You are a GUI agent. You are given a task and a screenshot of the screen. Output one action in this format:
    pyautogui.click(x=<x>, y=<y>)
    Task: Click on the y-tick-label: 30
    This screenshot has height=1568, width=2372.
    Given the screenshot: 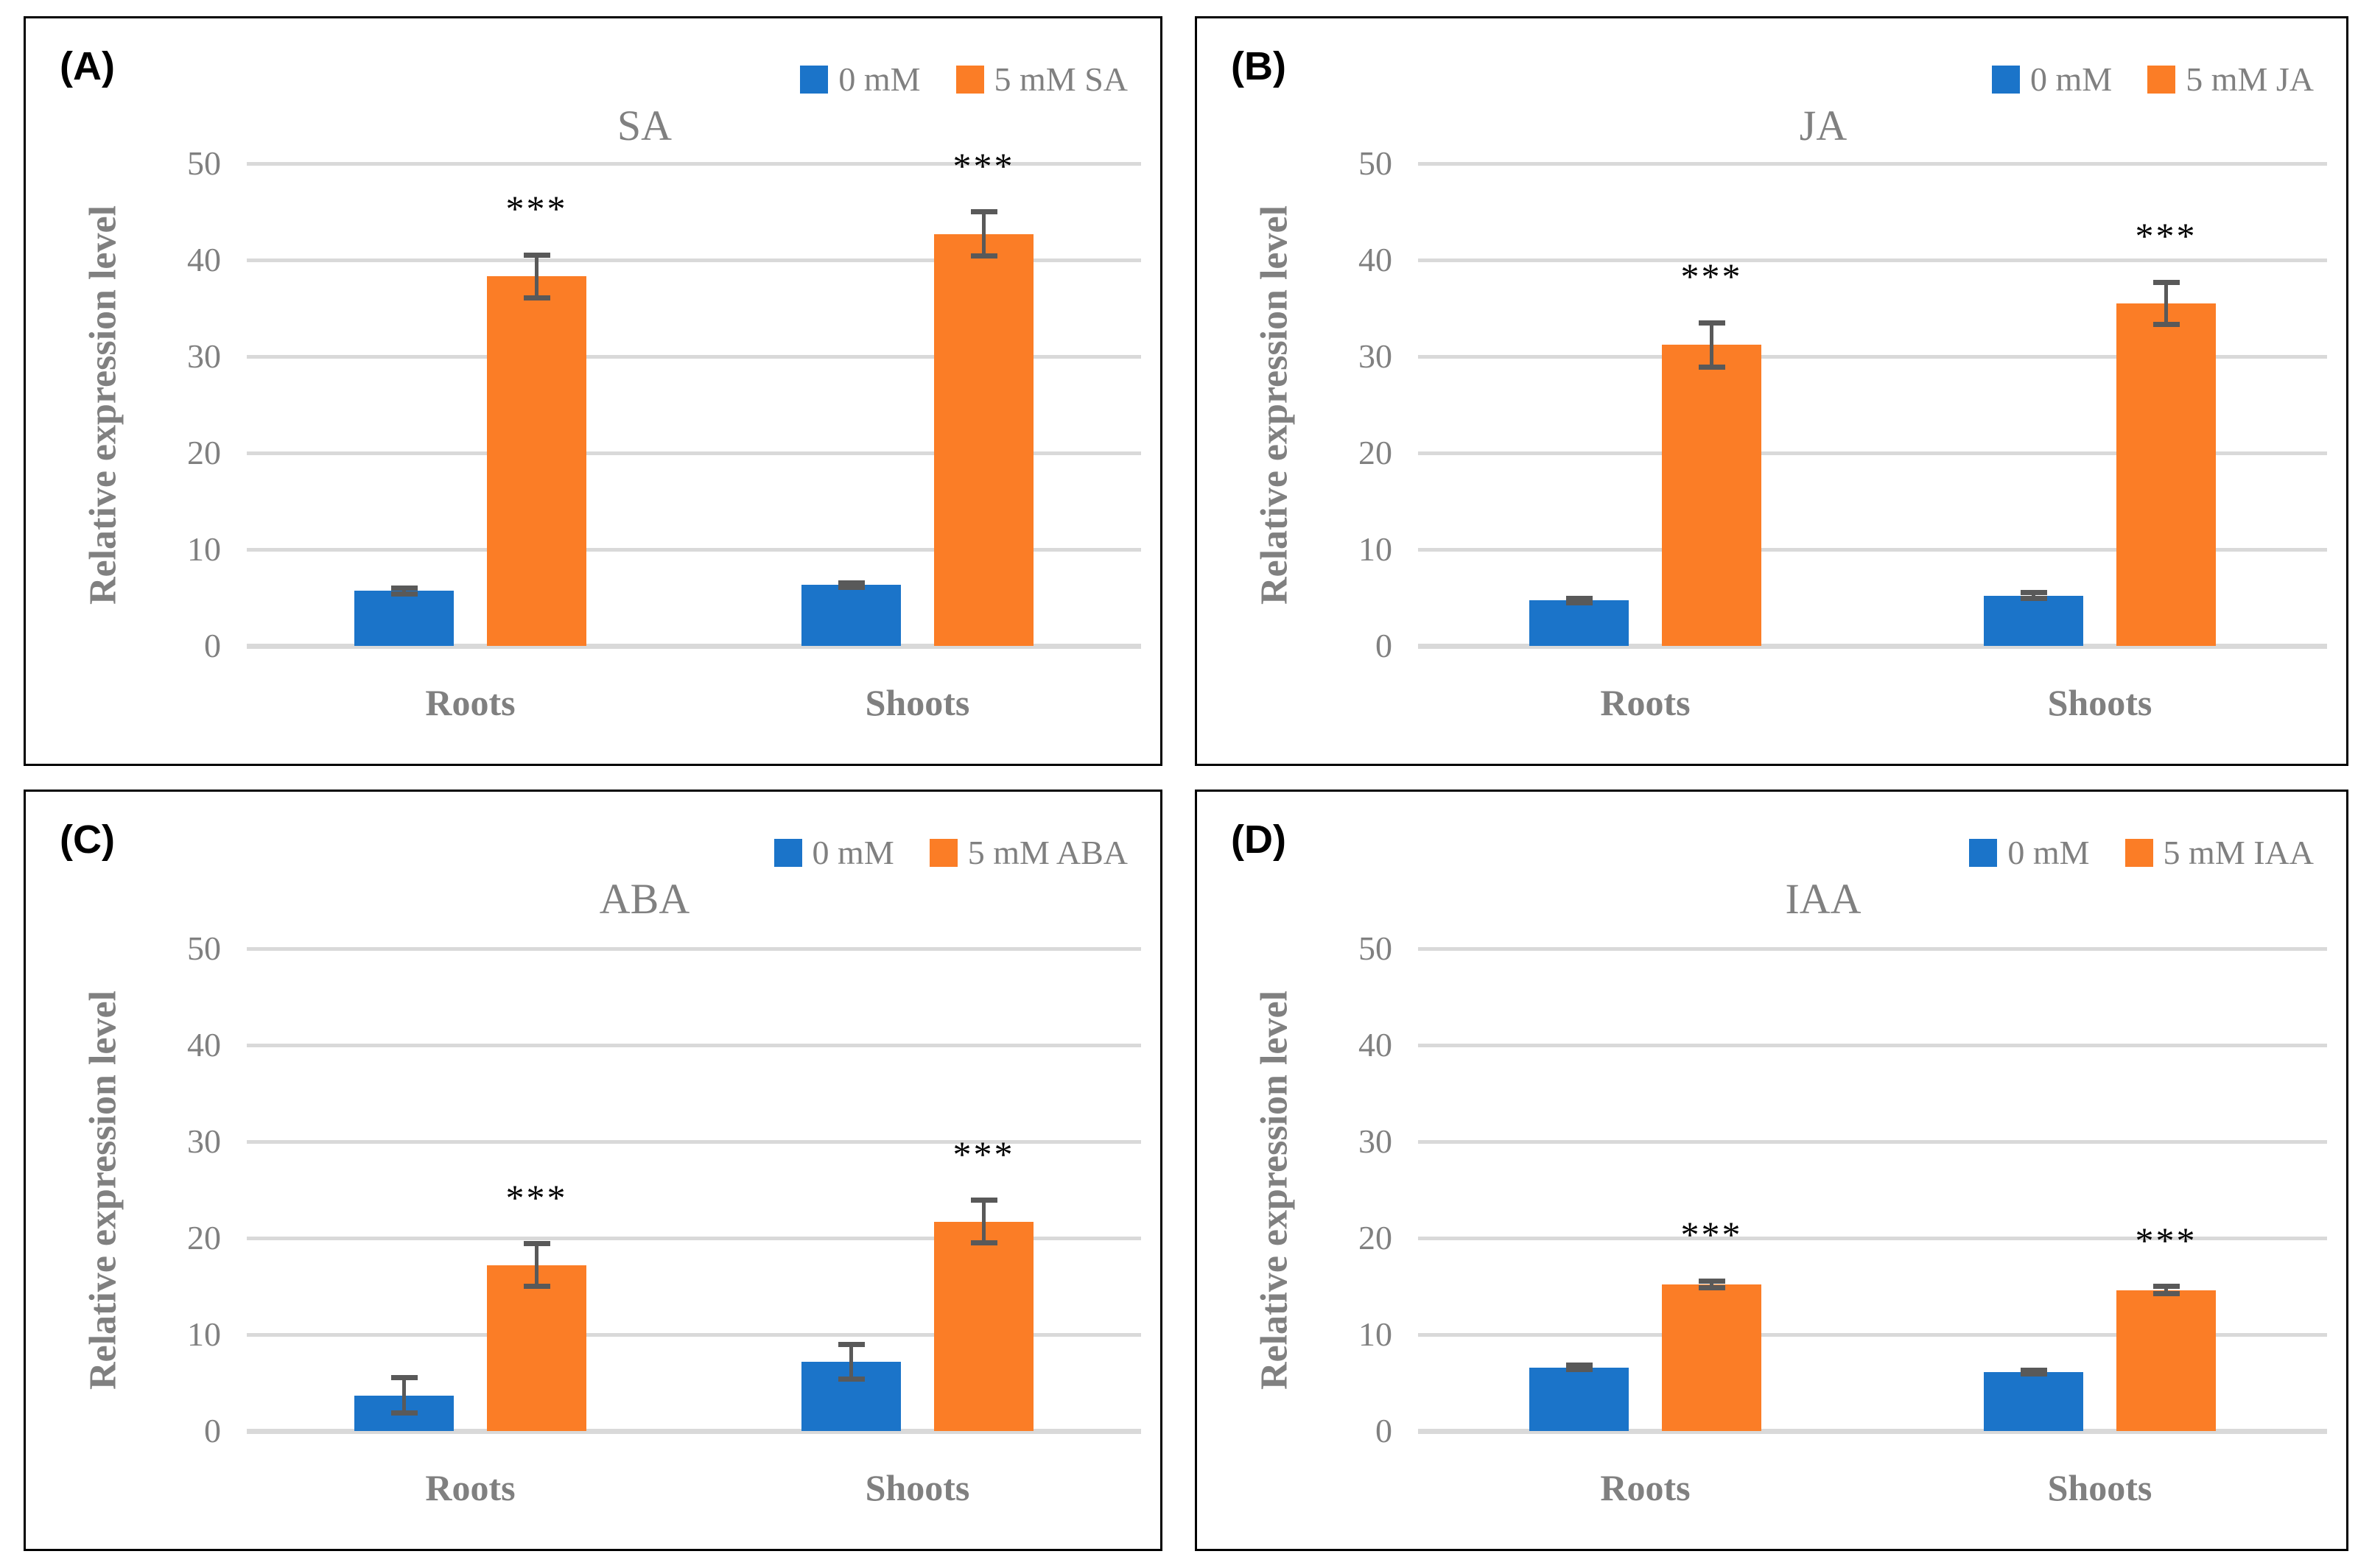 What is the action you would take?
    pyautogui.click(x=1375, y=1141)
    